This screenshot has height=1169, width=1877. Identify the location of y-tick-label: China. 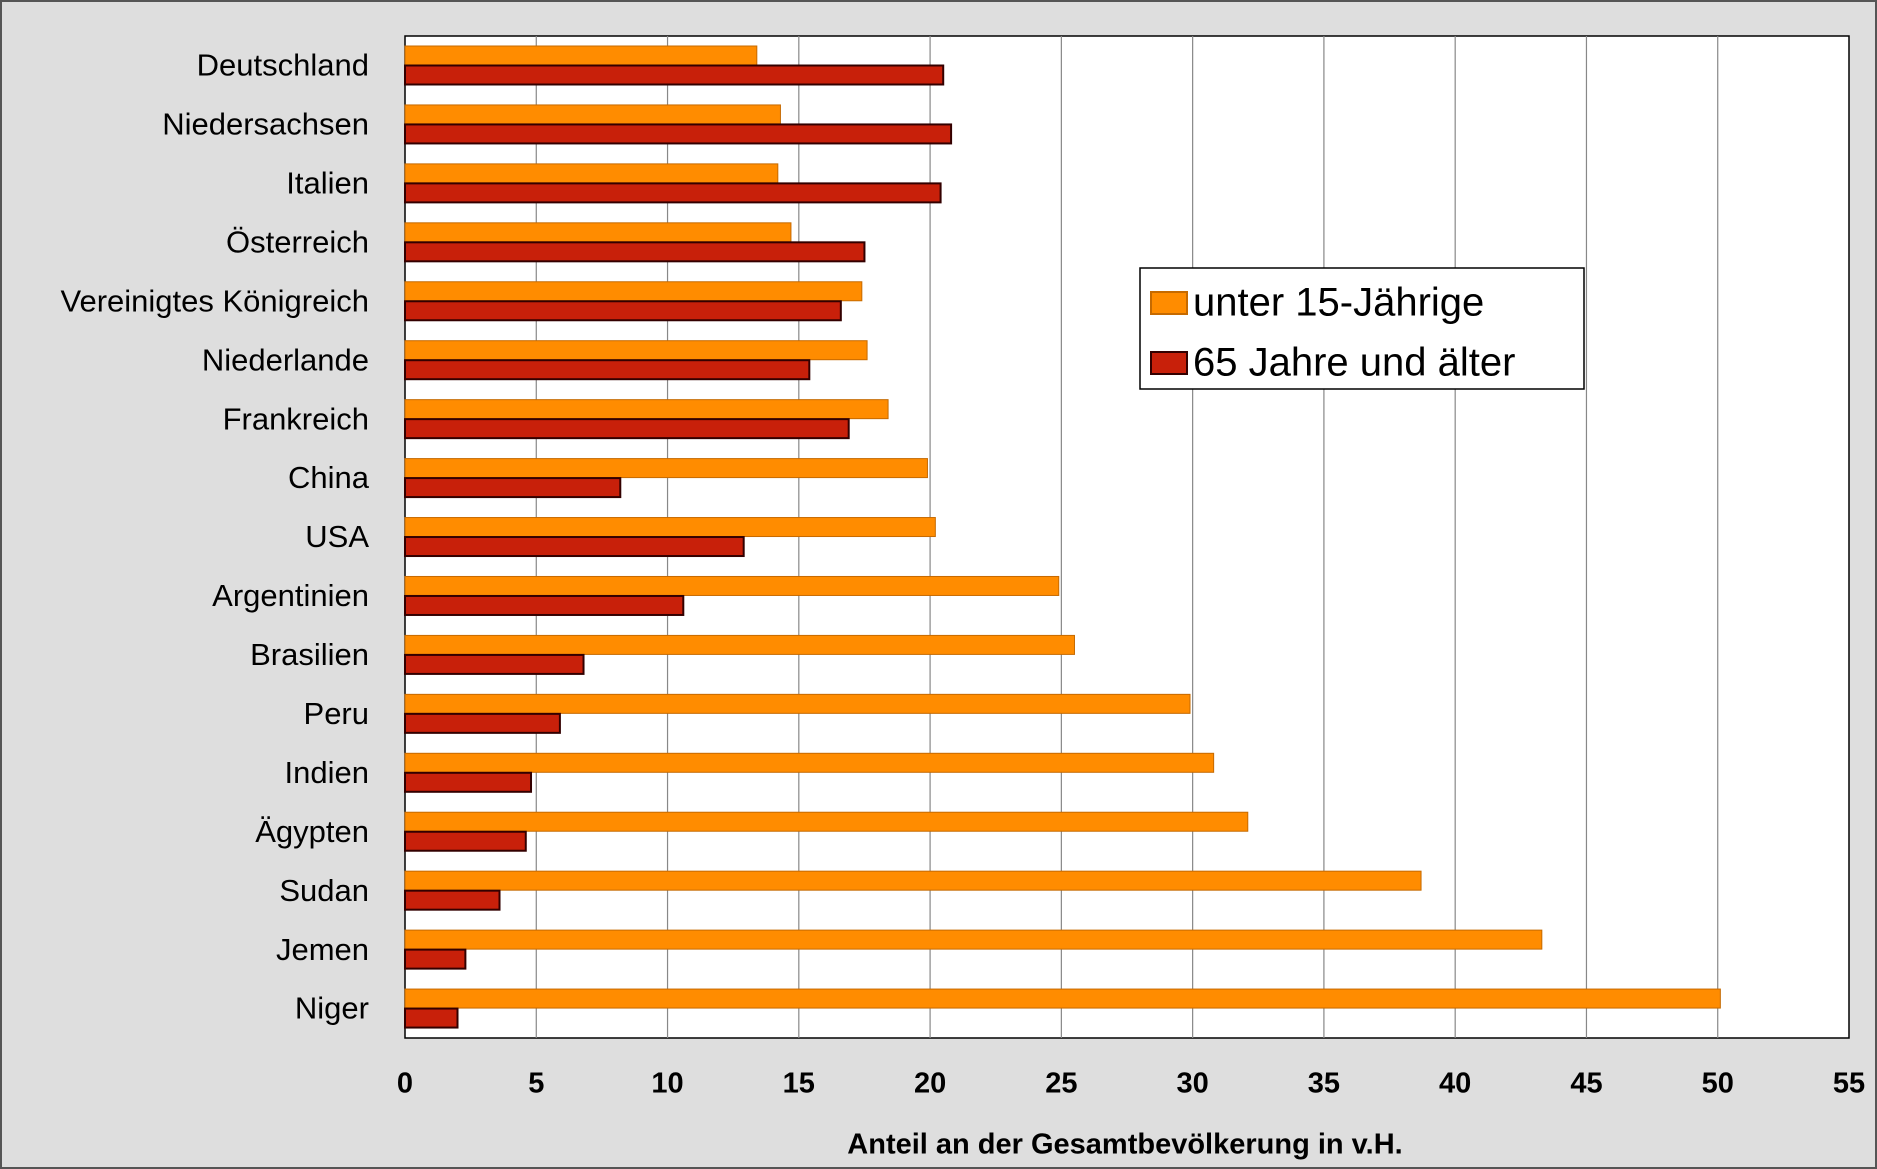
(329, 477).